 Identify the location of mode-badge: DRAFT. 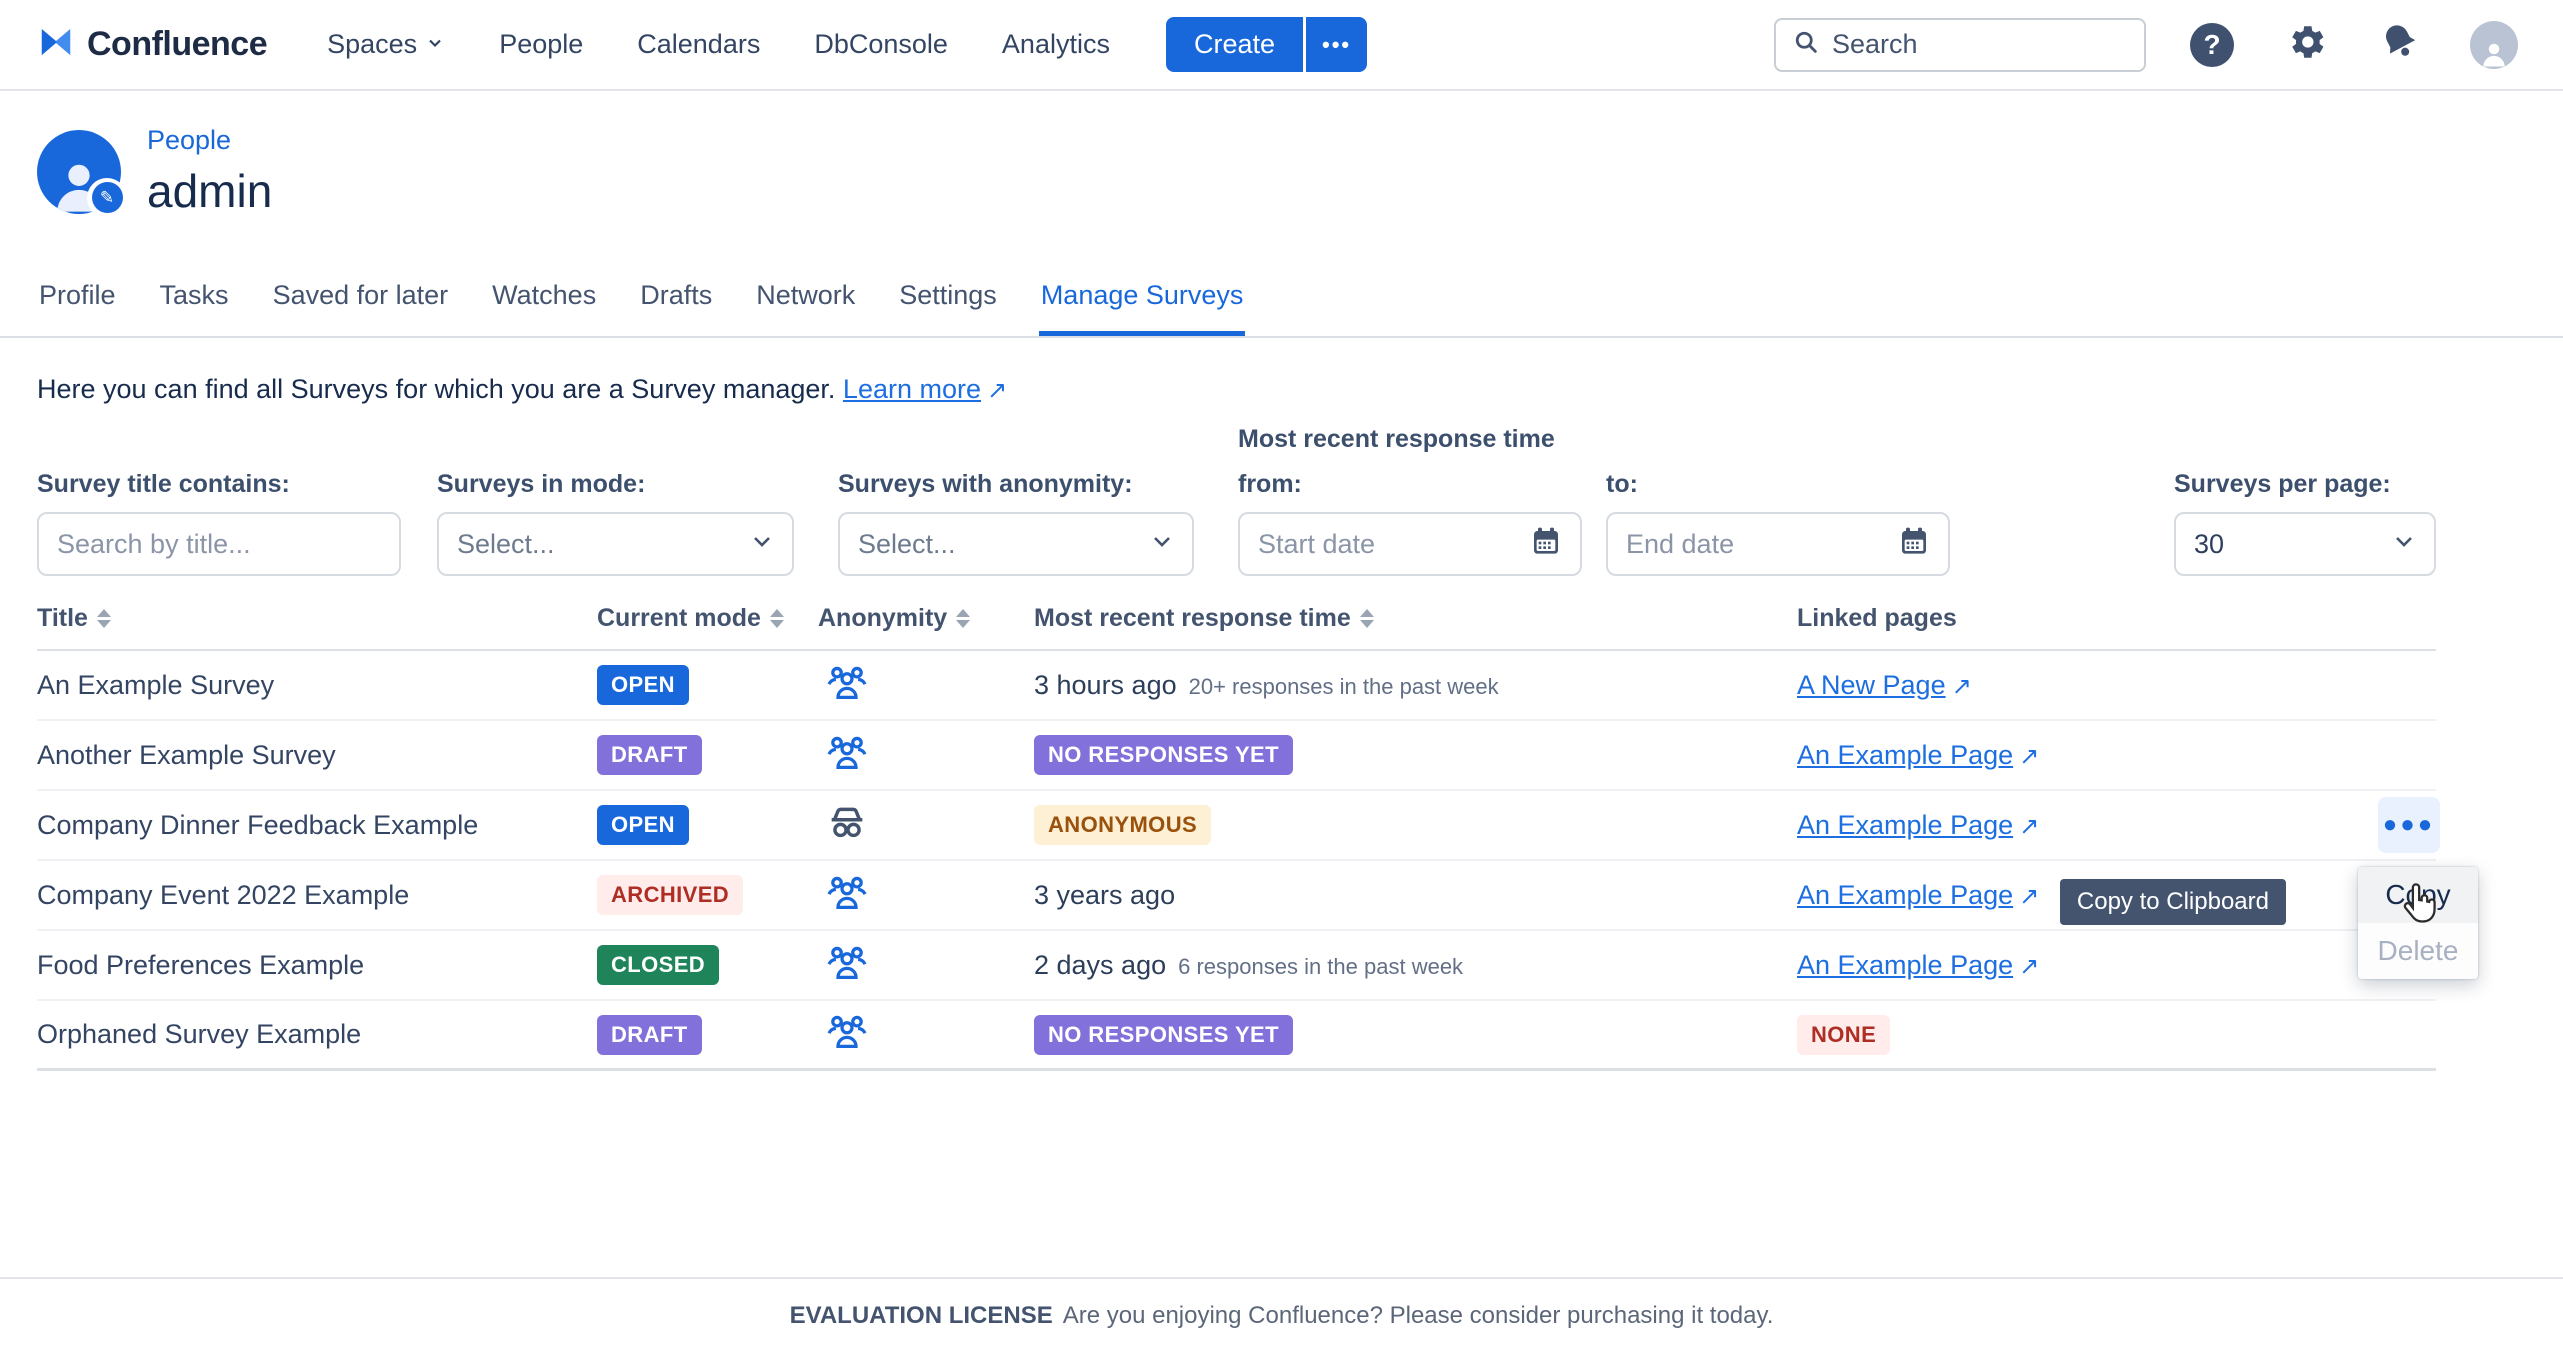
(649, 1034).